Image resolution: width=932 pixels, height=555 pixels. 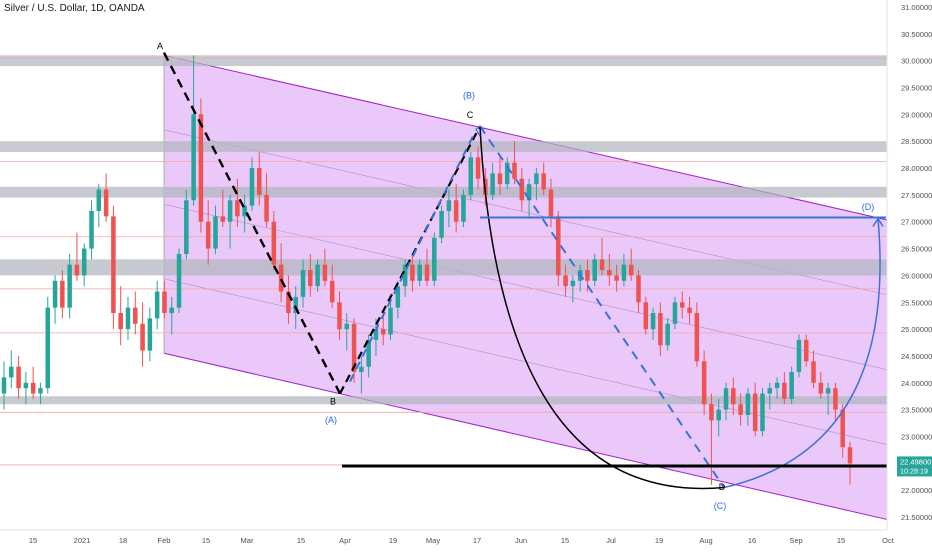 What do you see at coordinates (916, 7) in the screenshot?
I see `price-tick-label: 31.00000` at bounding box center [916, 7].